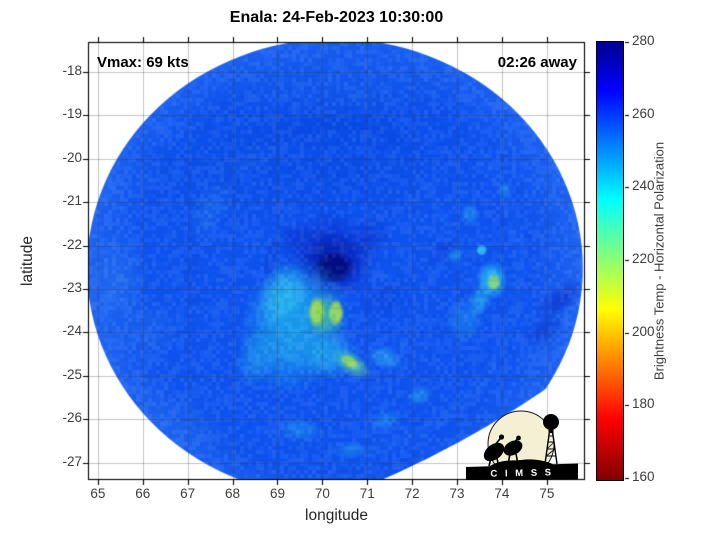 This screenshot has height=540, width=720. I want to click on colorbar-tick-label: 160, so click(643, 476).